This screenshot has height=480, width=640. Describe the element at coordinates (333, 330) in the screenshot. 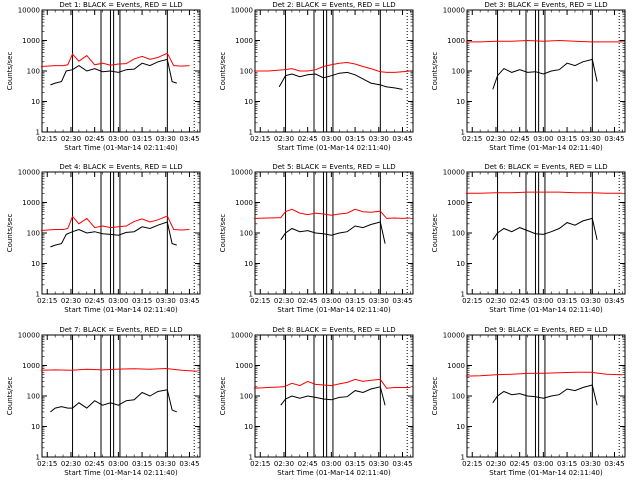

I see `chart-title: Det 8: BLACK = Events, RED = LLD` at that location.